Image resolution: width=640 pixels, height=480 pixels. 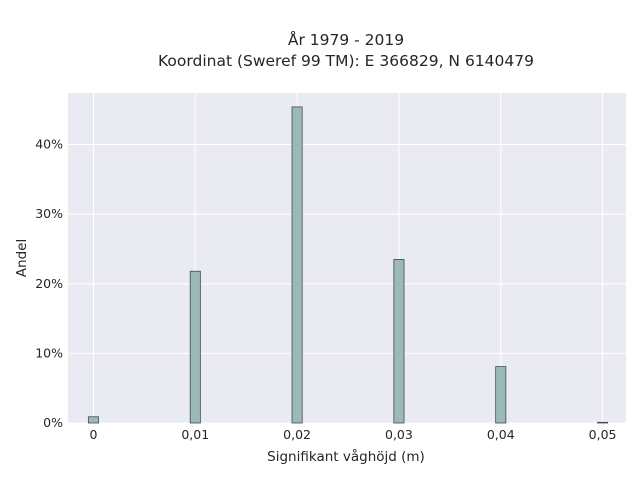 I want to click on y-tick-label: 40%, so click(x=49, y=144).